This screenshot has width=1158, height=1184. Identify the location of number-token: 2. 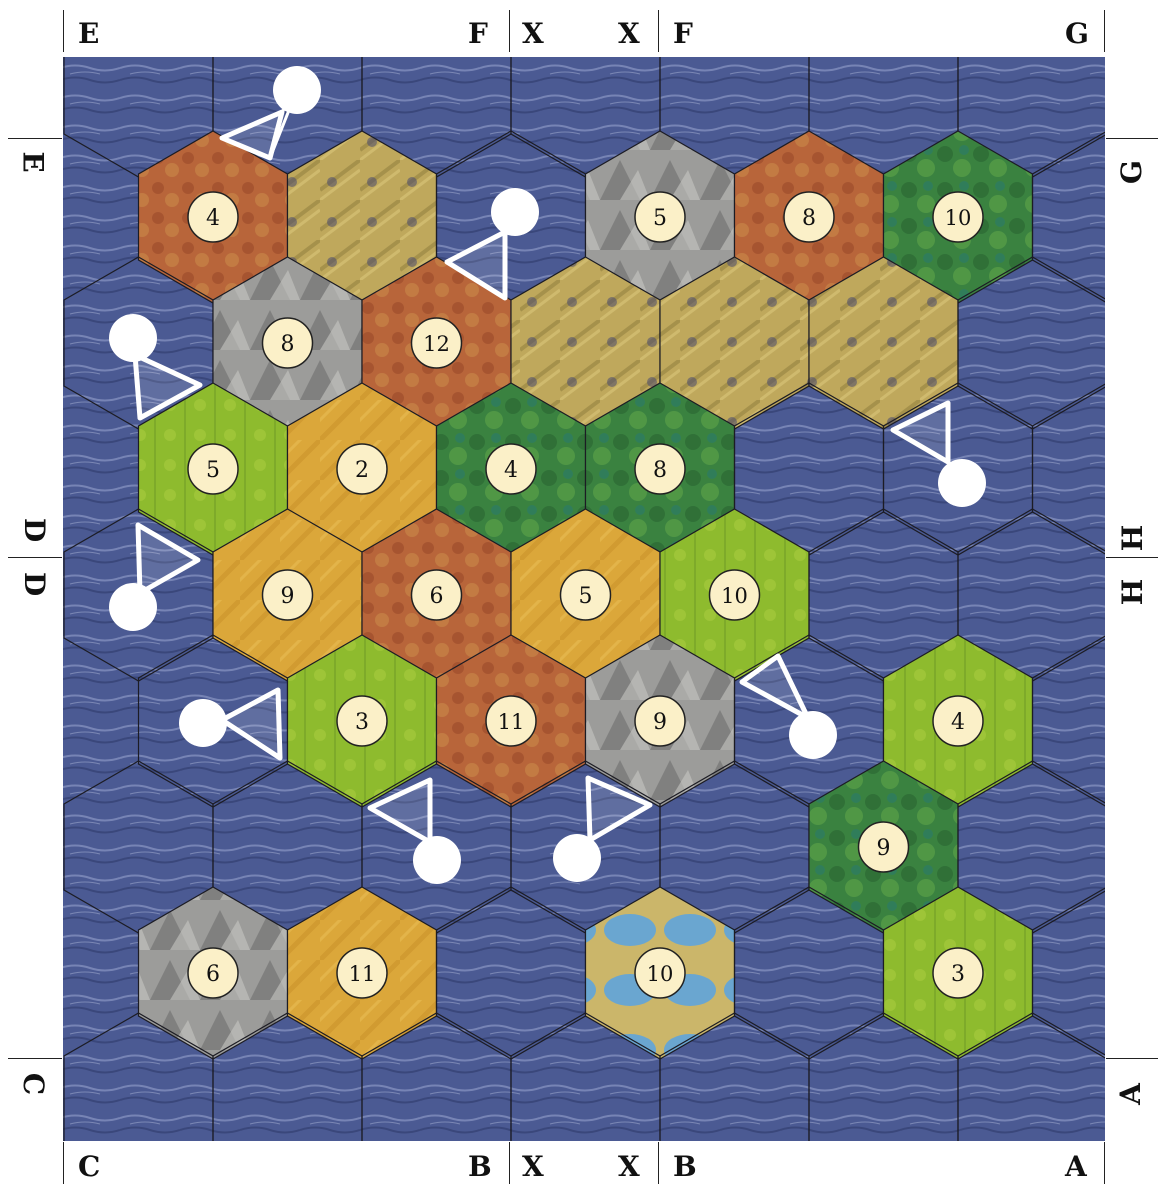
(362, 469).